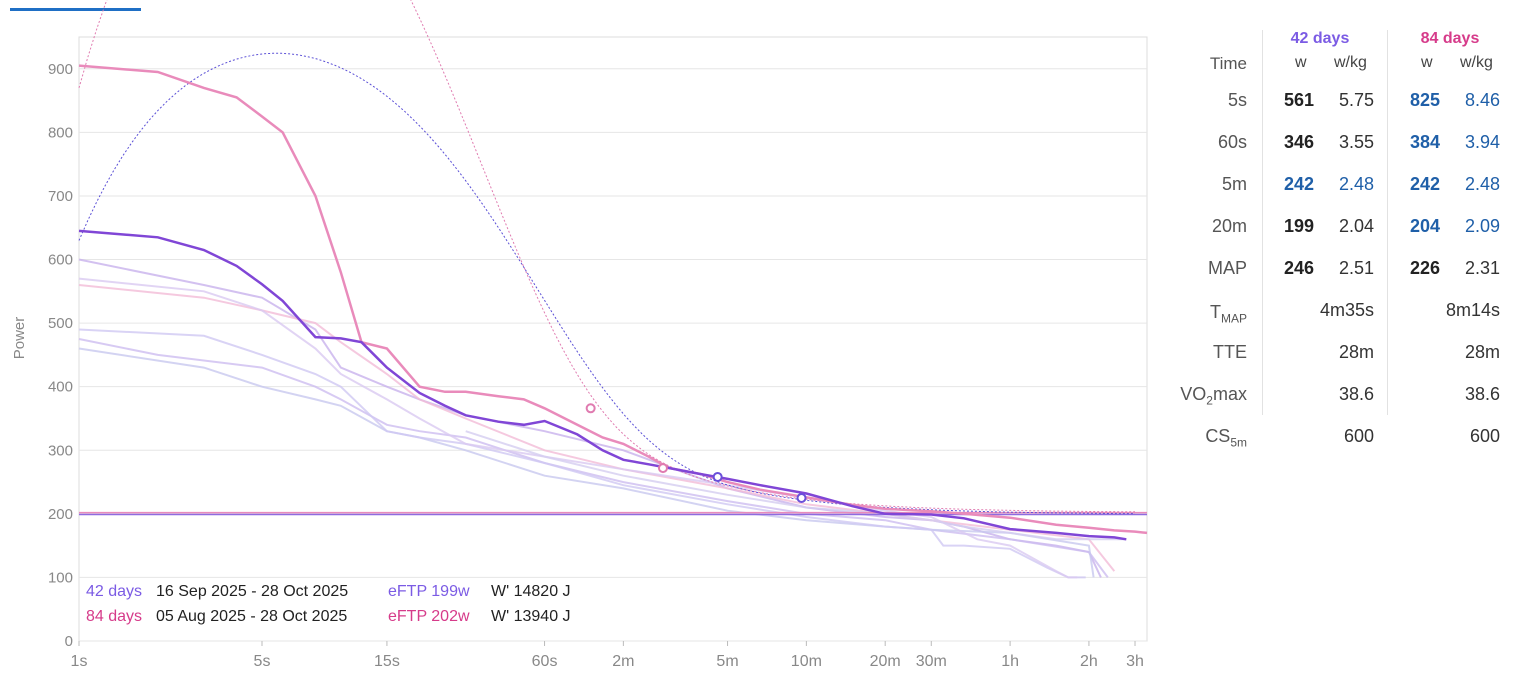 Image resolution: width=1515 pixels, height=681 pixels. I want to click on tte-42: 28m, so click(1356, 352).